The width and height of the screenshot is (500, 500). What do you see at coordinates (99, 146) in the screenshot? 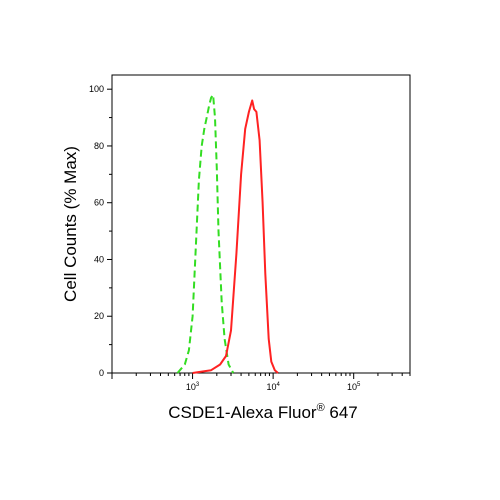
I see `y-tick-label: 80` at bounding box center [99, 146].